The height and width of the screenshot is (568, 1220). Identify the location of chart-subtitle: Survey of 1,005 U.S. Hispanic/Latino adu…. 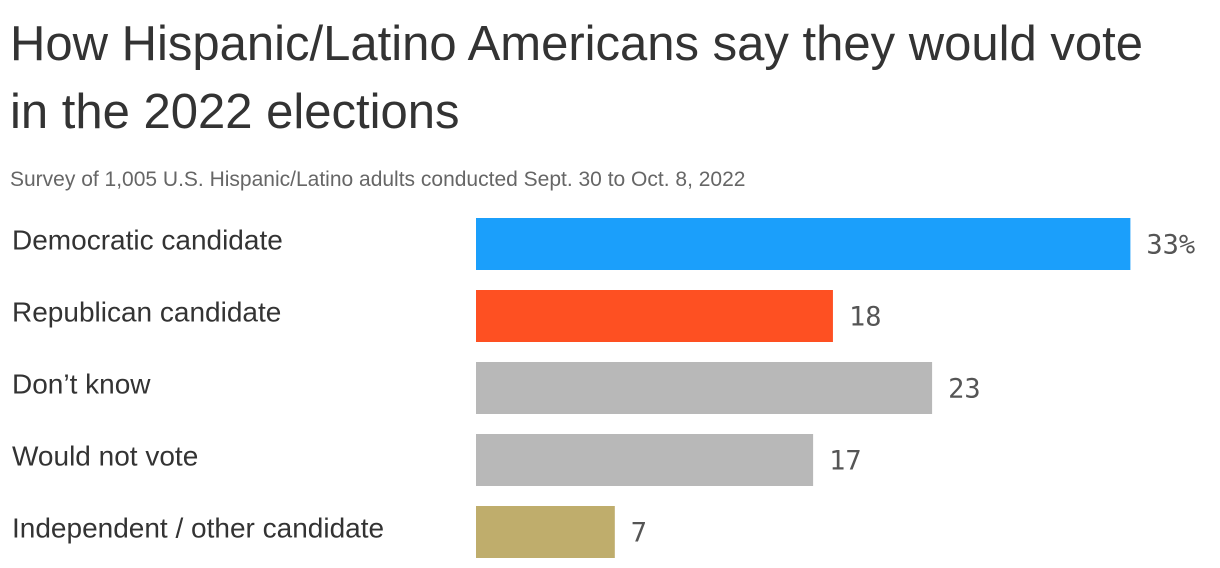
(378, 179).